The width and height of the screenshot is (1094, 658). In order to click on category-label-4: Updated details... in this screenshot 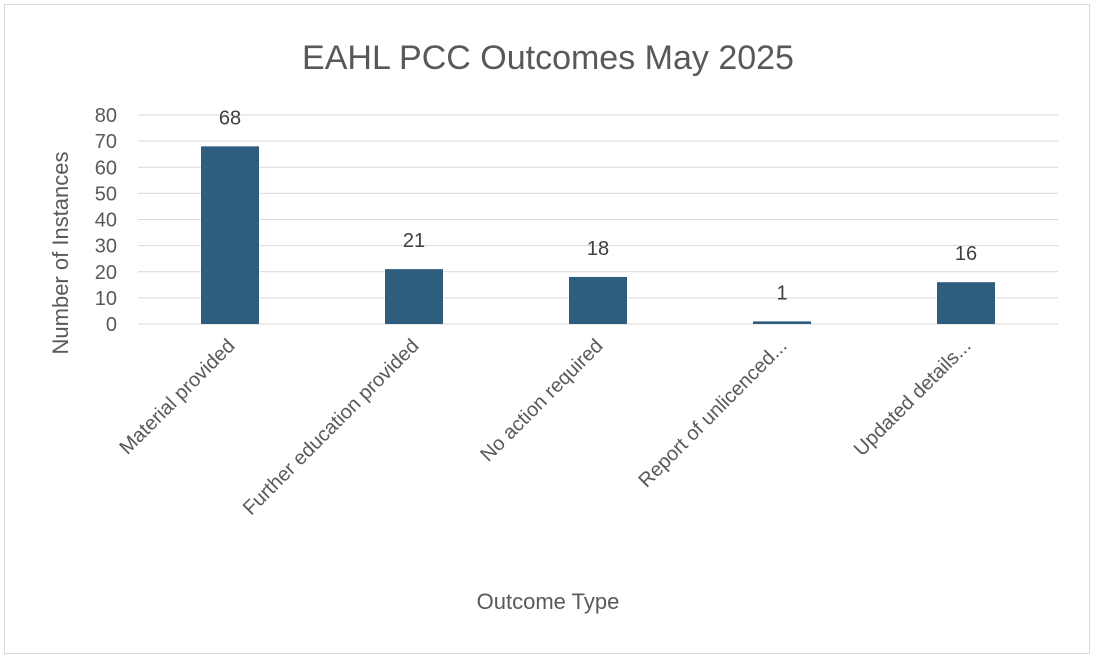, I will do `click(913, 398)`.